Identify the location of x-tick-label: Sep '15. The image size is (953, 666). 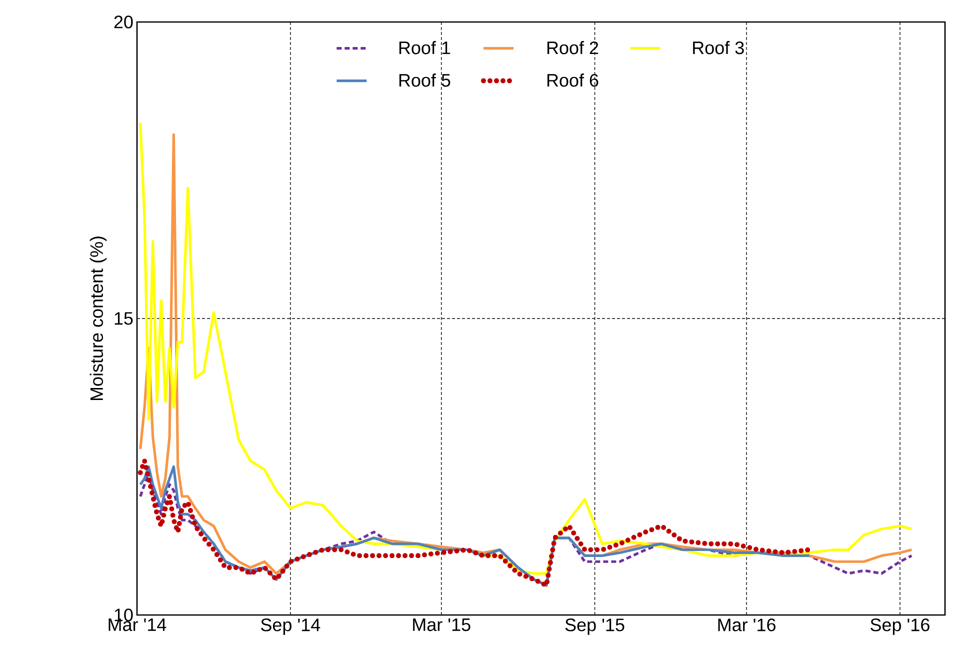
(594, 626).